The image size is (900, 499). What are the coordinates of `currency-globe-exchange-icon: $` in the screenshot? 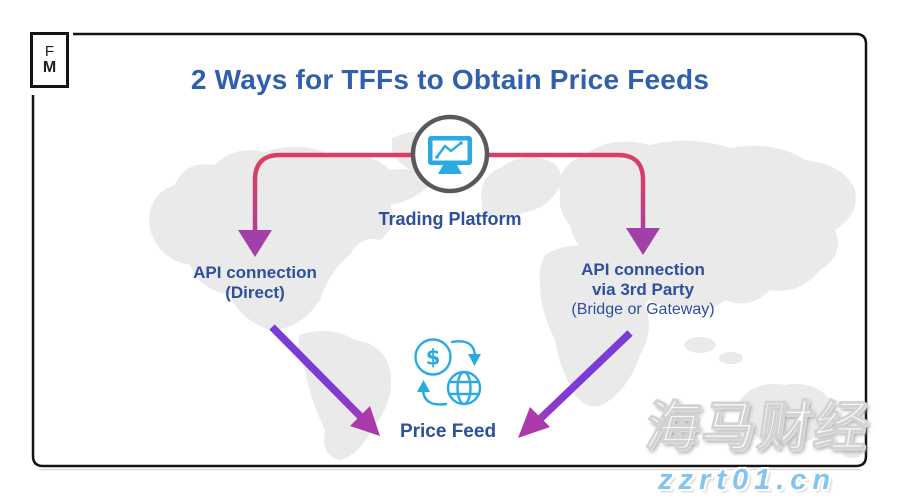 It's located at (448, 372).